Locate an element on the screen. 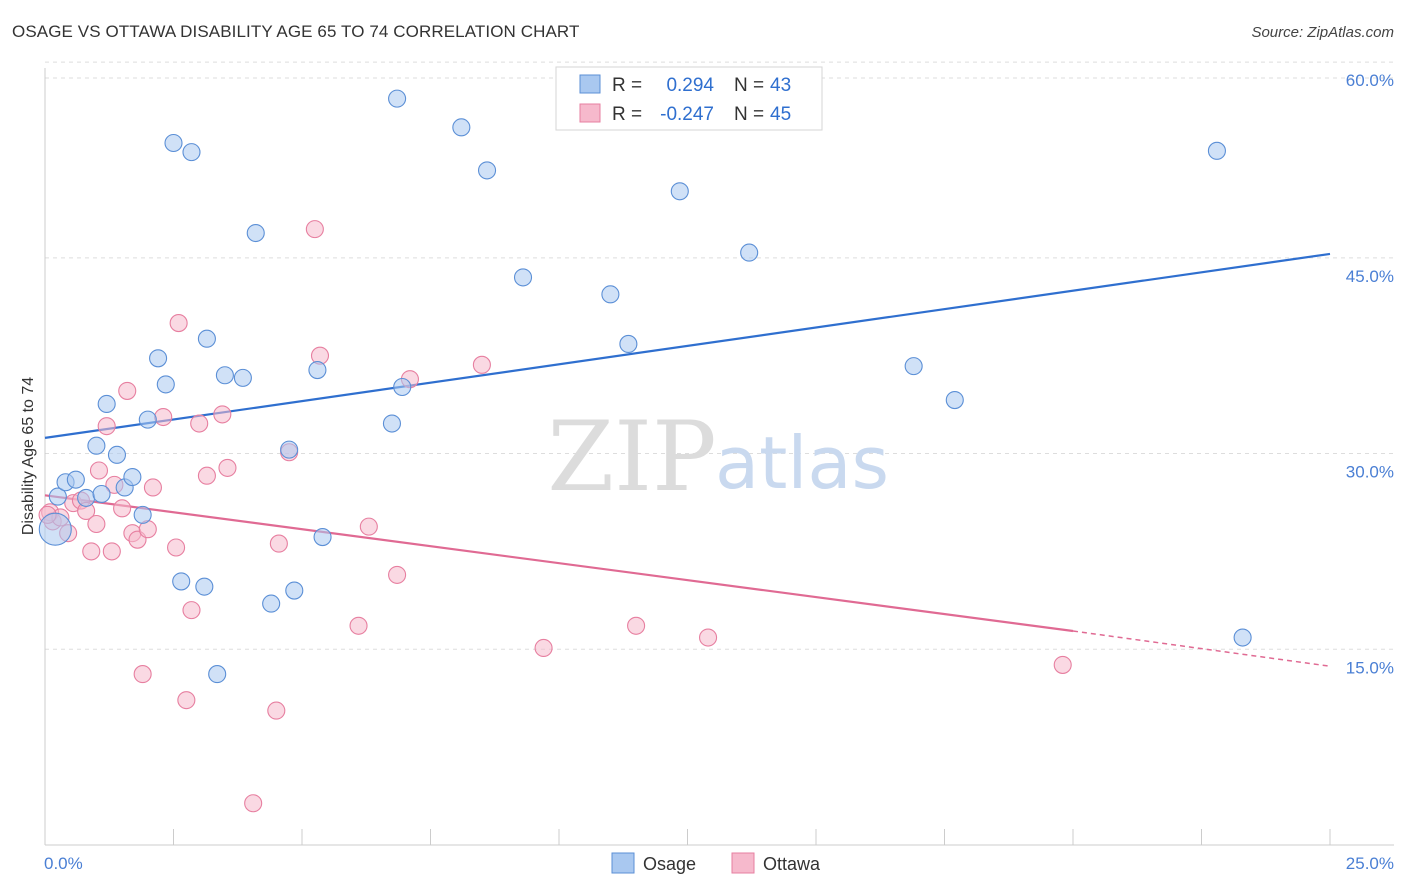 The width and height of the screenshot is (1406, 892). ottawa-trend-line is located at coordinates (559, 563).